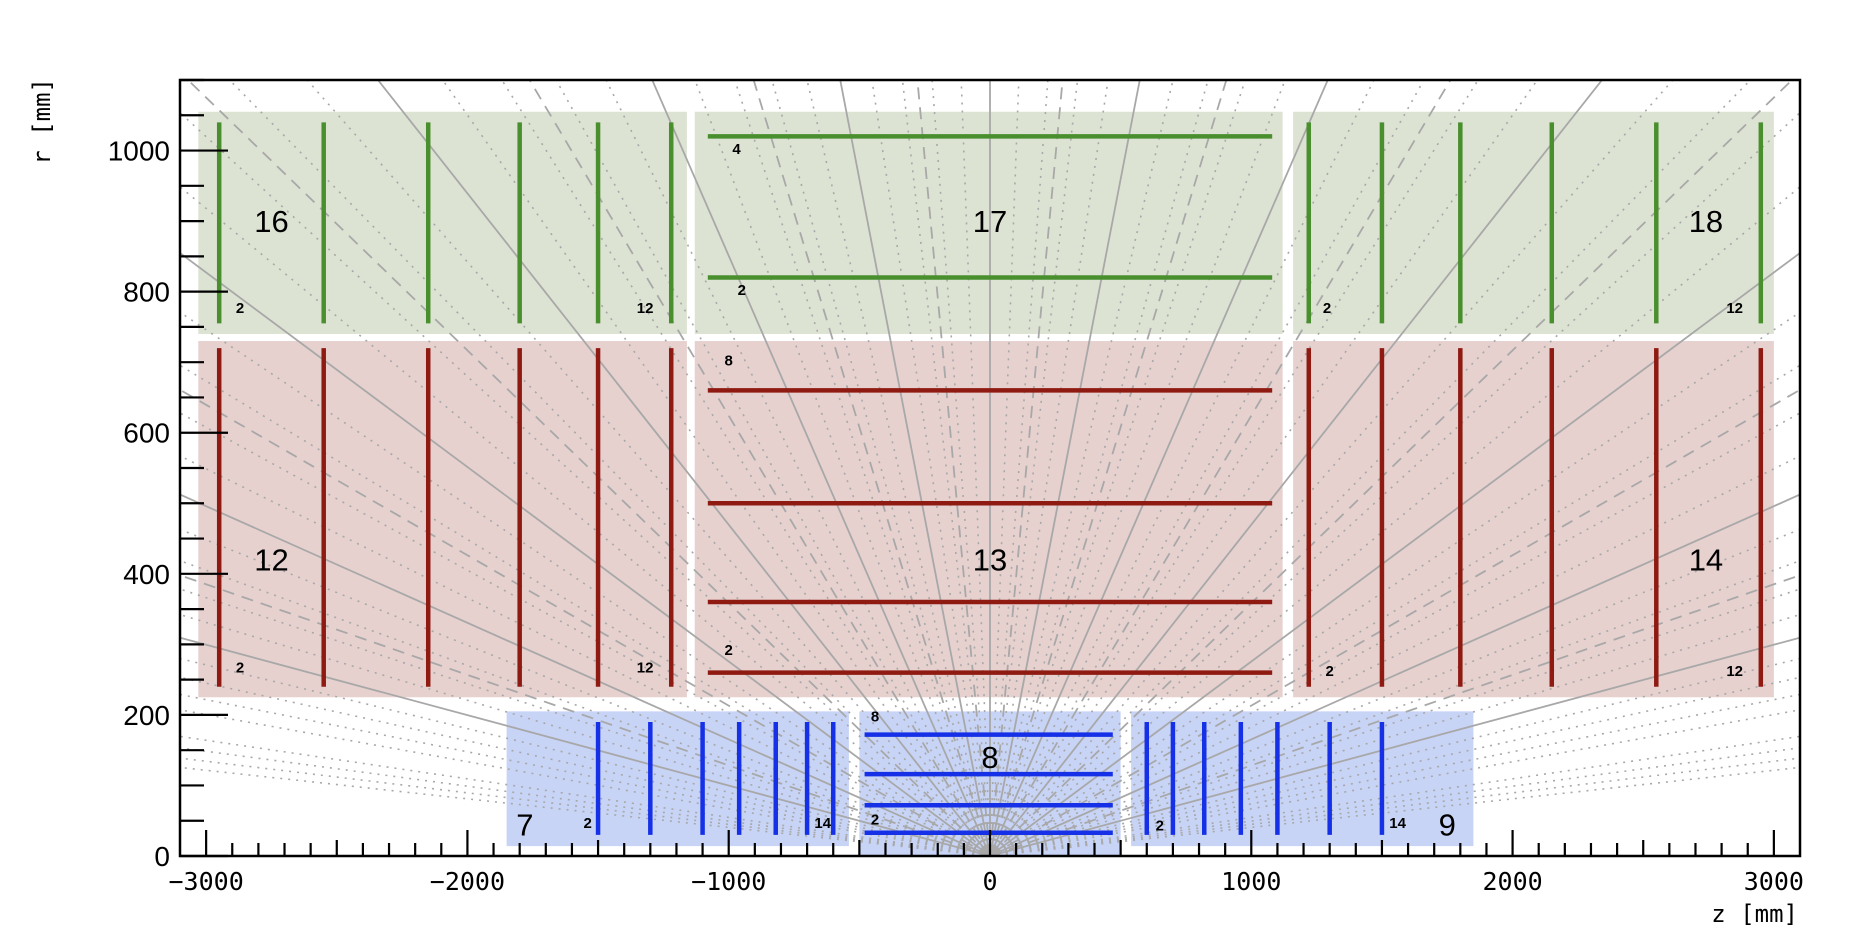  I want to click on volume-id-label: 9, so click(1447, 824).